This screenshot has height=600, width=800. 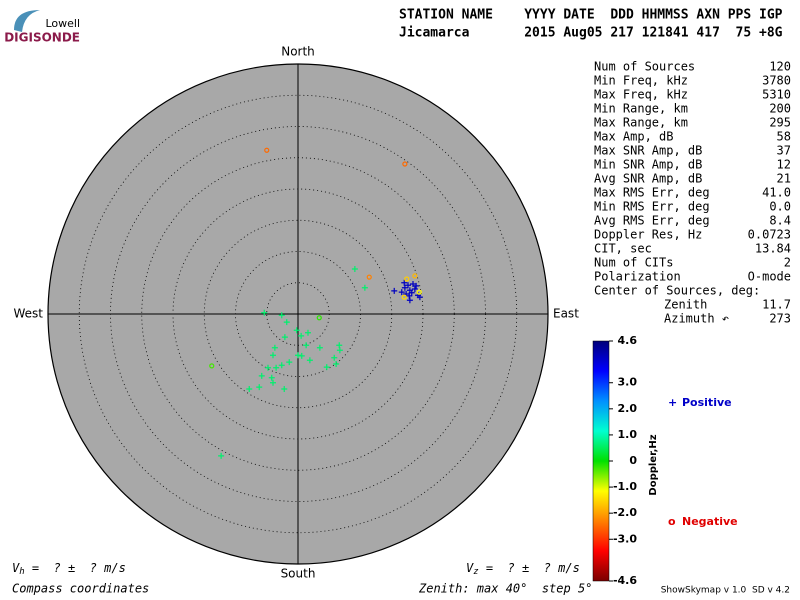 I want to click on footer-right: ShowSkymap v 1.0 SD v 4.2, so click(x=725, y=591).